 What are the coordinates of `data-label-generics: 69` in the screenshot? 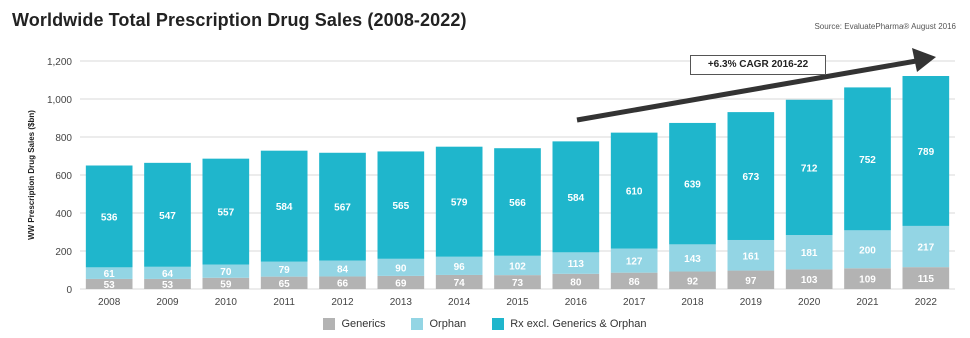 It's located at (401, 283).